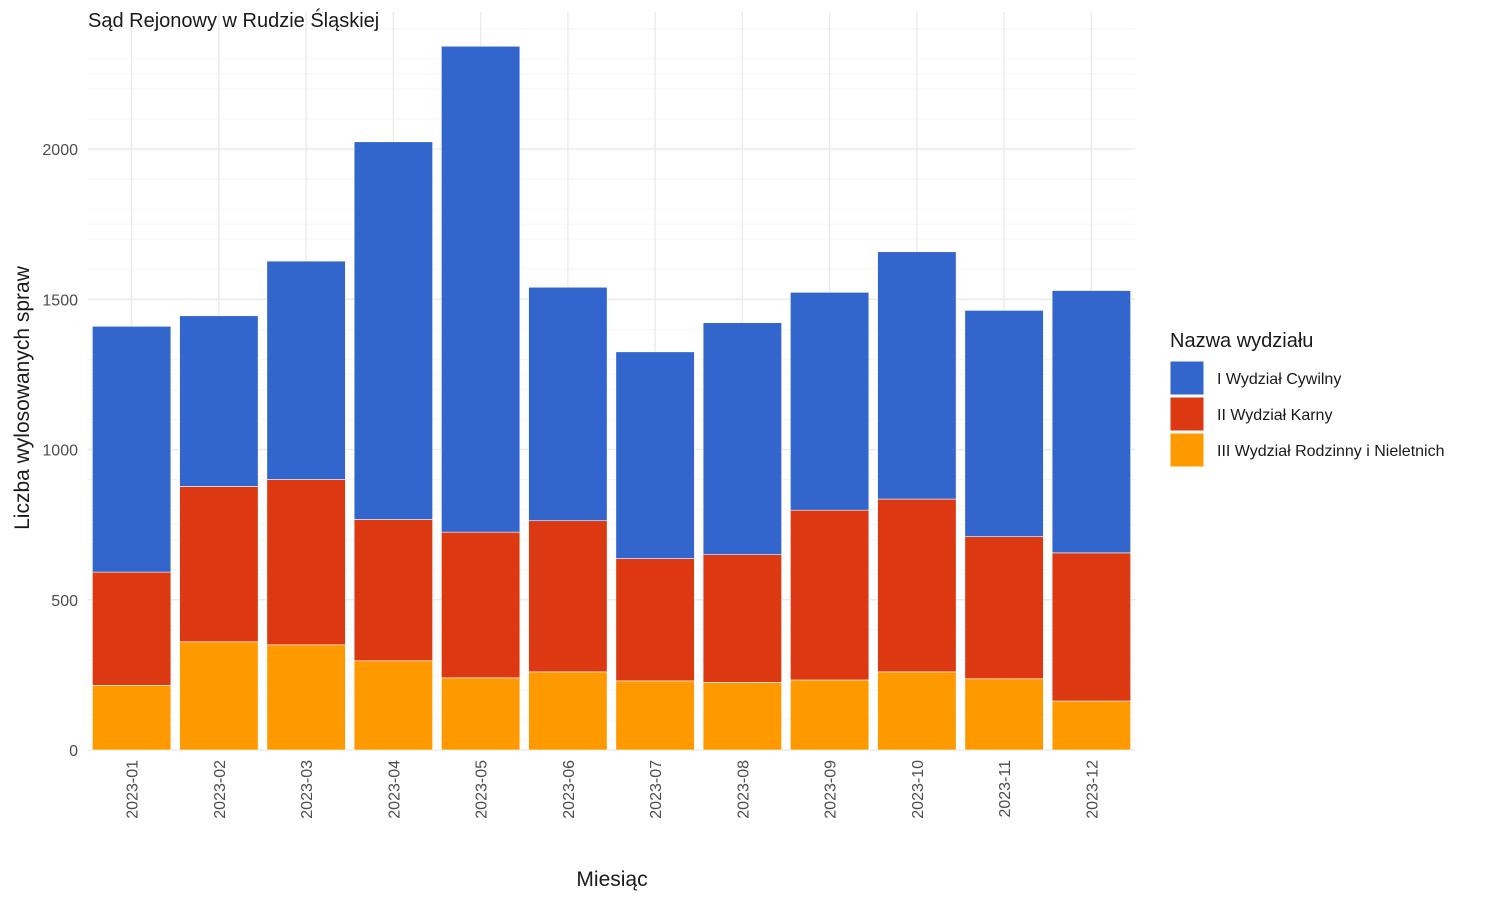  What do you see at coordinates (73, 751) in the screenshot?
I see `y-tick-label: 0` at bounding box center [73, 751].